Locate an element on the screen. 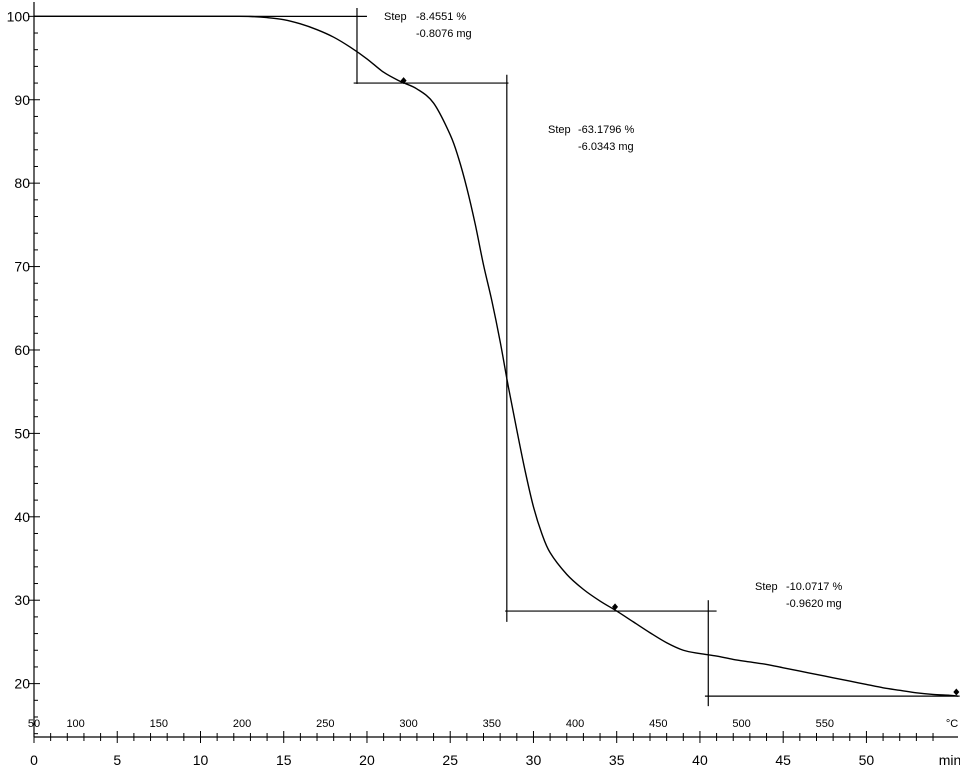 The height and width of the screenshot is (767, 960). y-tick-label-50: 50 is located at coordinates (22, 433).